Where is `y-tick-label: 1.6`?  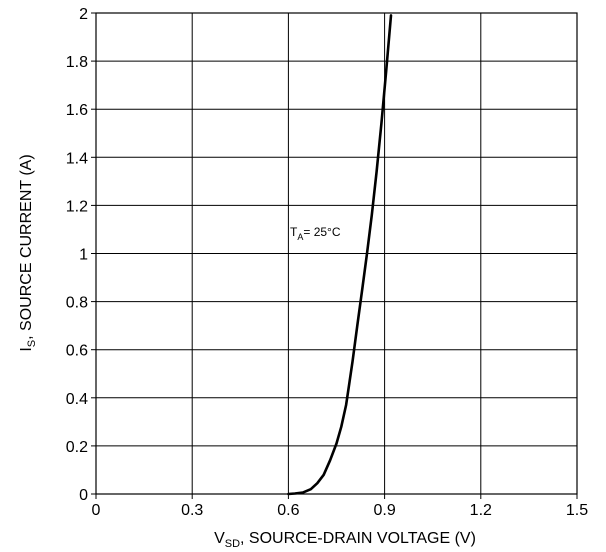 y-tick-label: 1.6 is located at coordinates (77, 110).